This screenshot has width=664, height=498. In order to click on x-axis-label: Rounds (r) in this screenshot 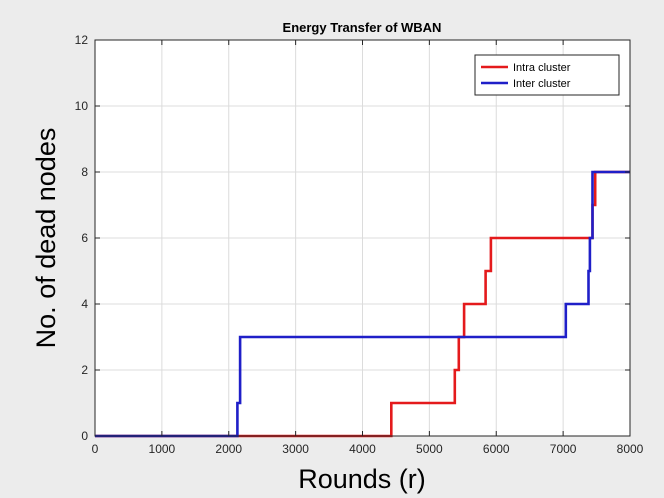, I will do `click(362, 479)`.